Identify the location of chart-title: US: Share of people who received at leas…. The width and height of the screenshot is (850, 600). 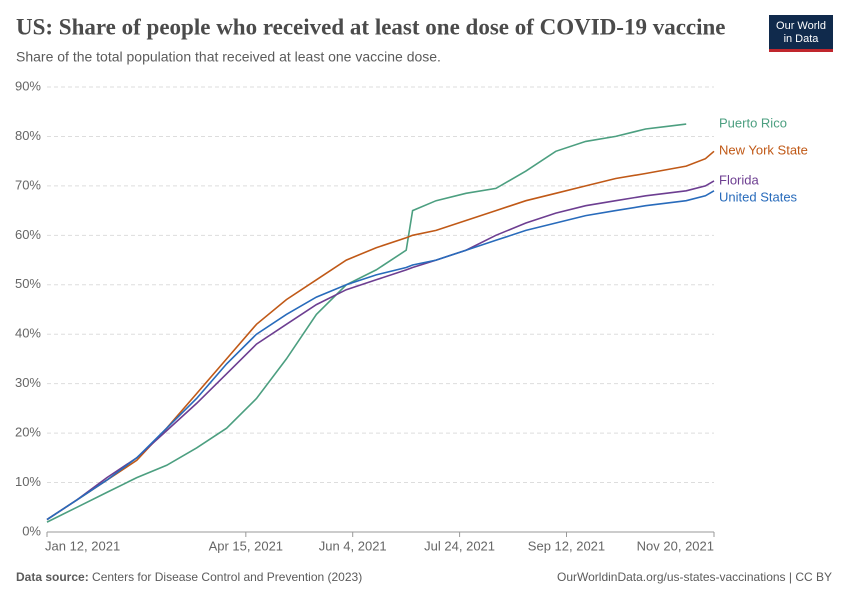
(371, 26).